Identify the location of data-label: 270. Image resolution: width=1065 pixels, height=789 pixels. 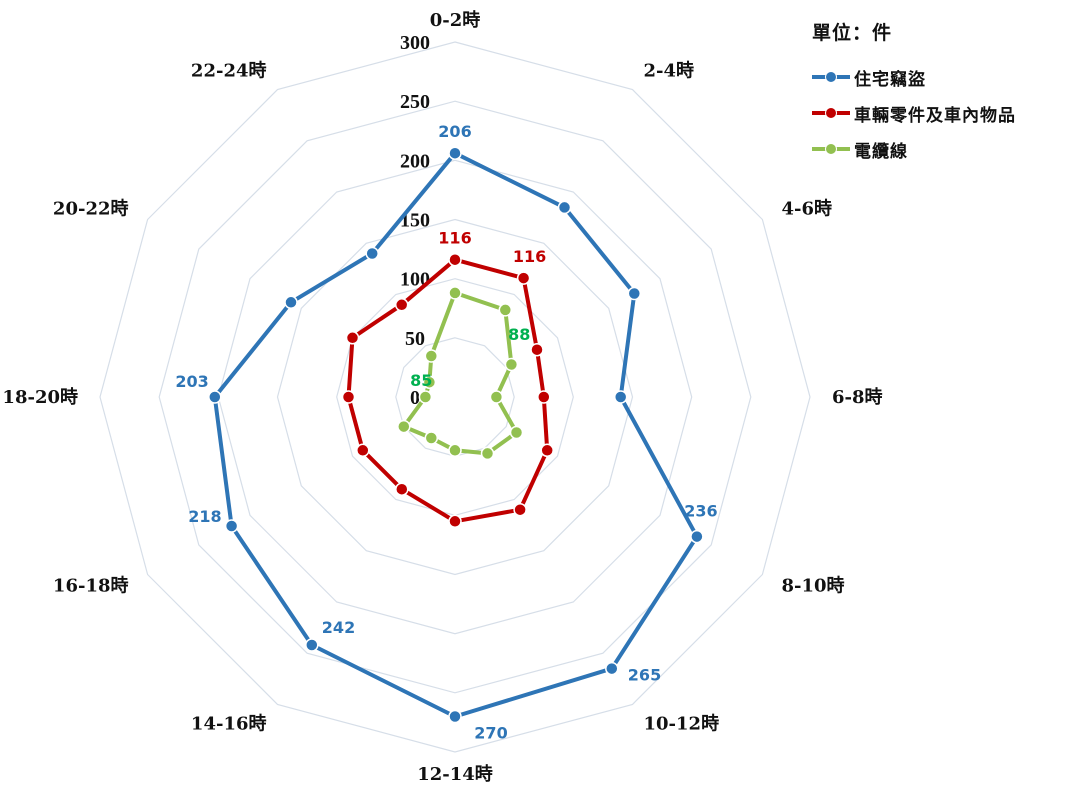
(490, 733).